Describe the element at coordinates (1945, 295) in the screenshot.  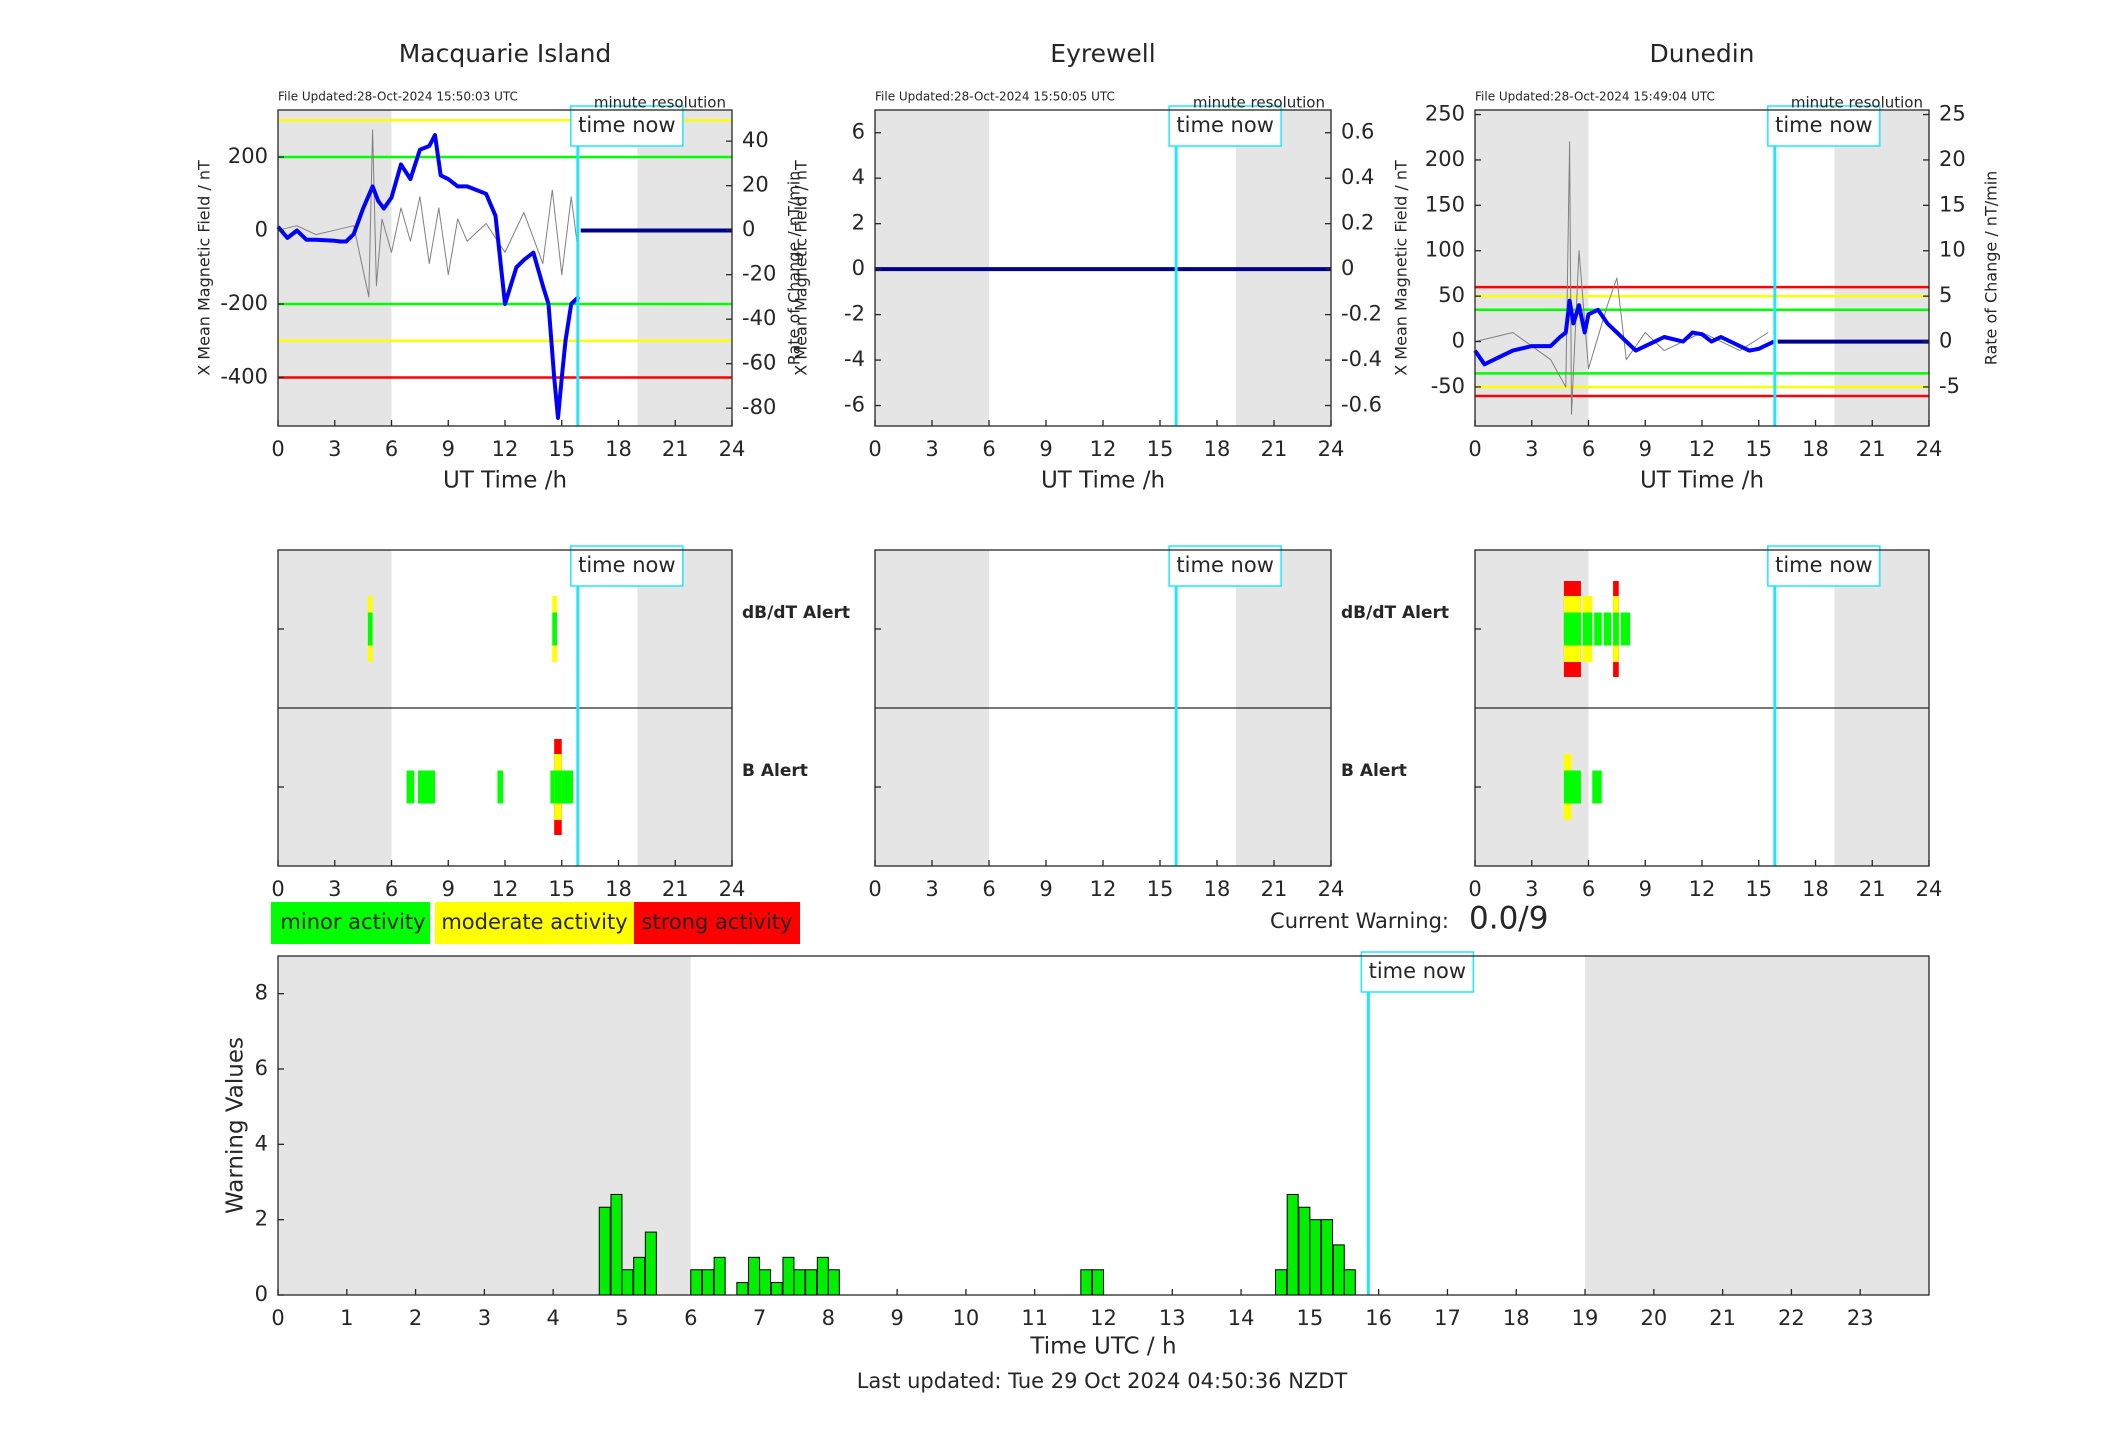
I see `y2-tick-label: 5` at that location.